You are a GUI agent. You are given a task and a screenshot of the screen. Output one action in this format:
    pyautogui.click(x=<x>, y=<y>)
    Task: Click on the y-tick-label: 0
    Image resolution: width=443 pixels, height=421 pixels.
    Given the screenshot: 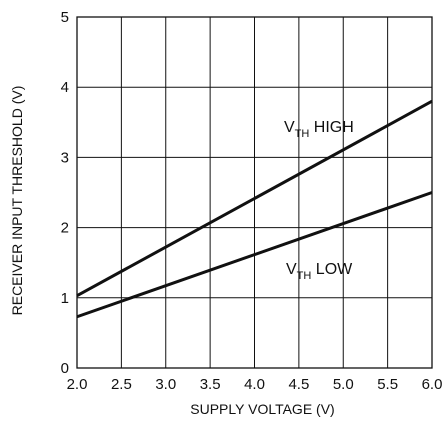 What is the action you would take?
    pyautogui.click(x=65, y=368)
    